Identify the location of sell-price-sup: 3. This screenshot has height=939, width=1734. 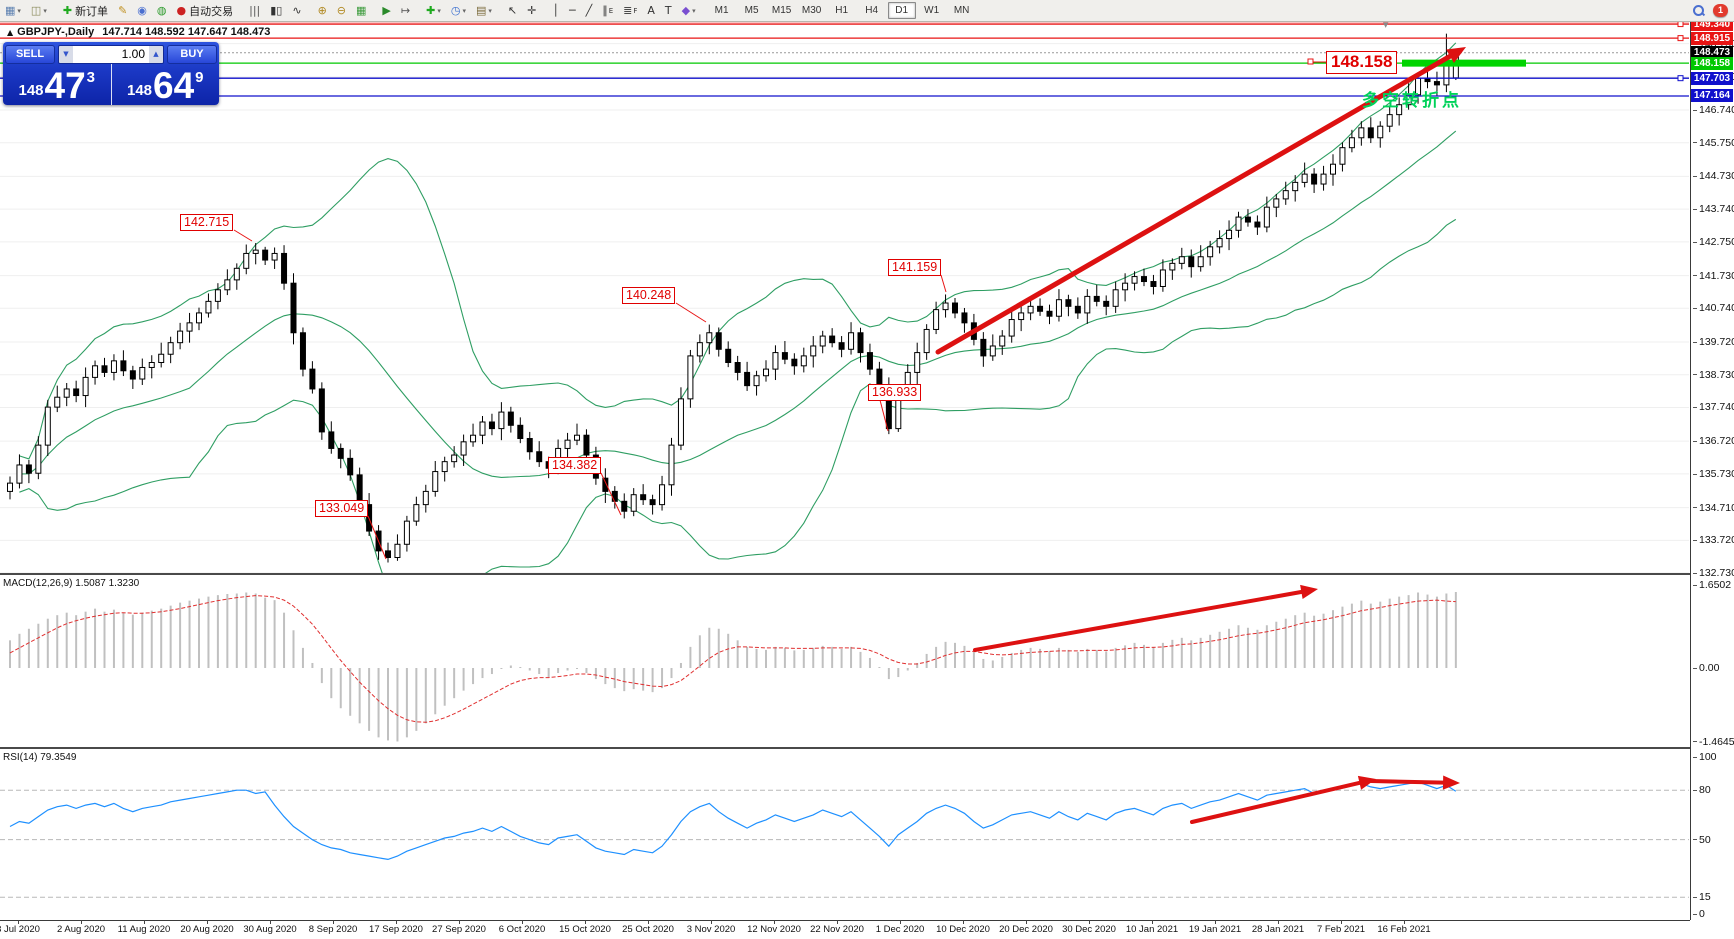
(91, 77).